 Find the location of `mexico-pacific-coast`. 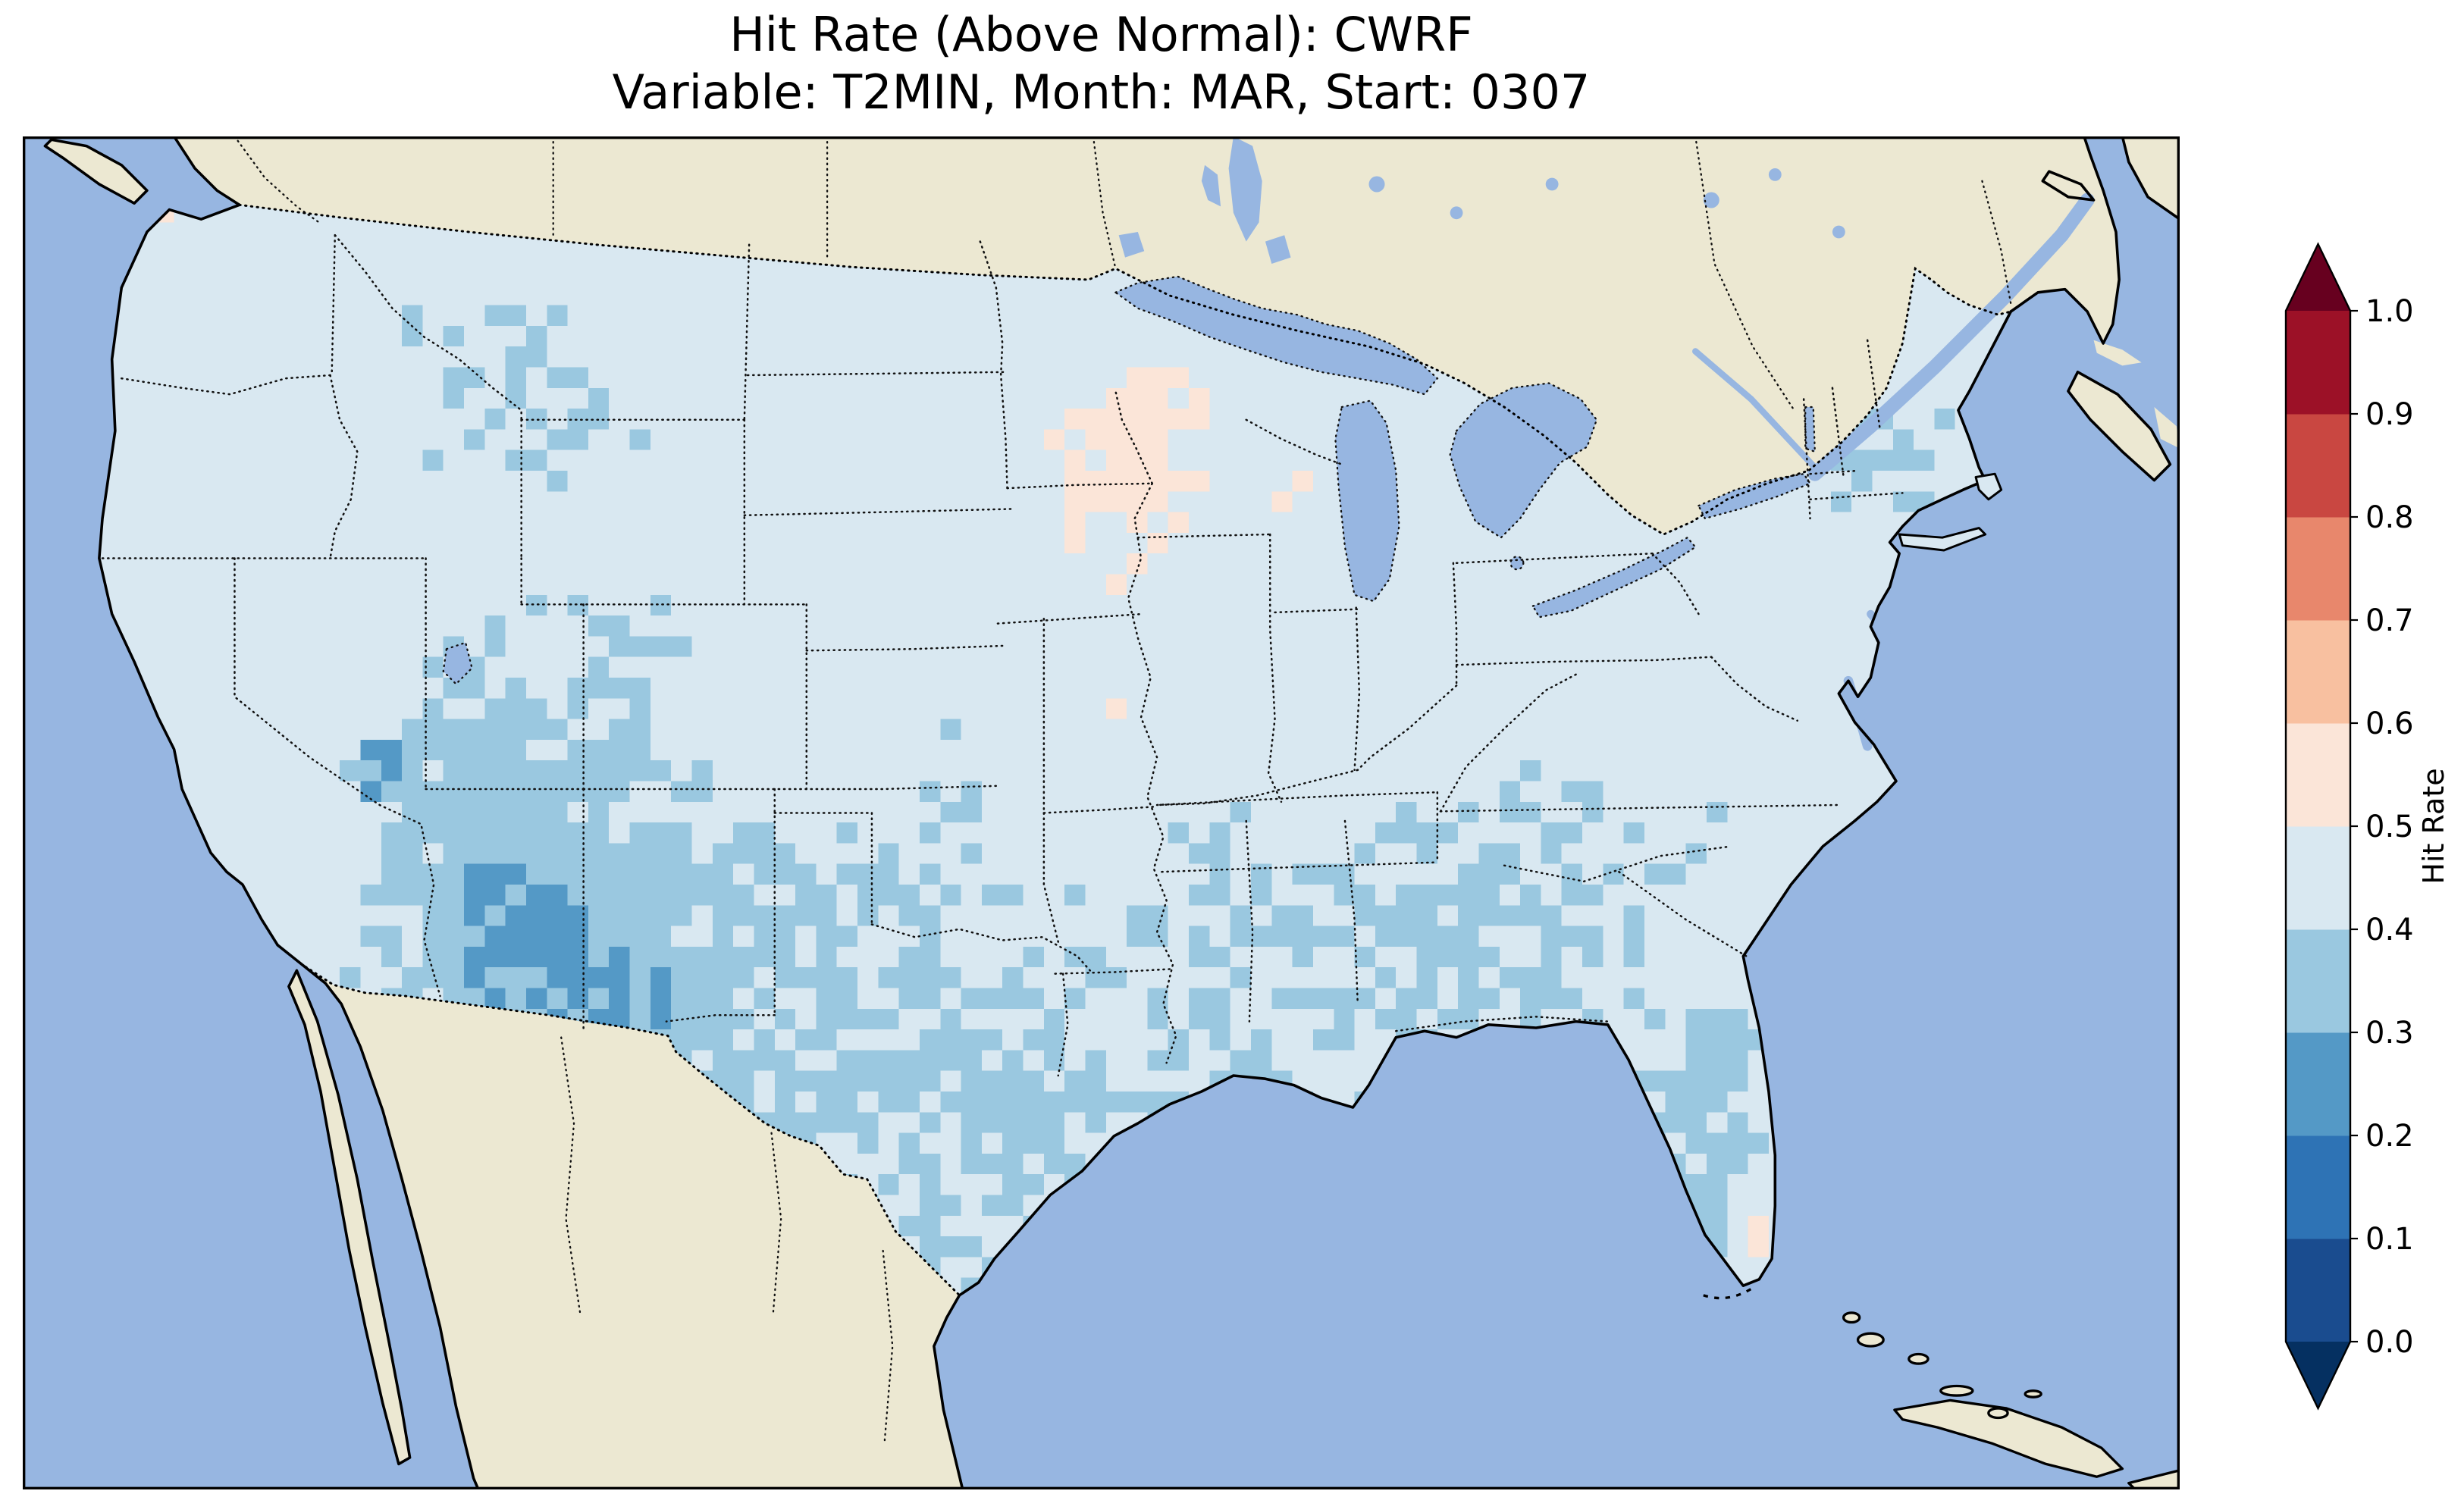

mexico-pacific-coast is located at coordinates (378, 1216).